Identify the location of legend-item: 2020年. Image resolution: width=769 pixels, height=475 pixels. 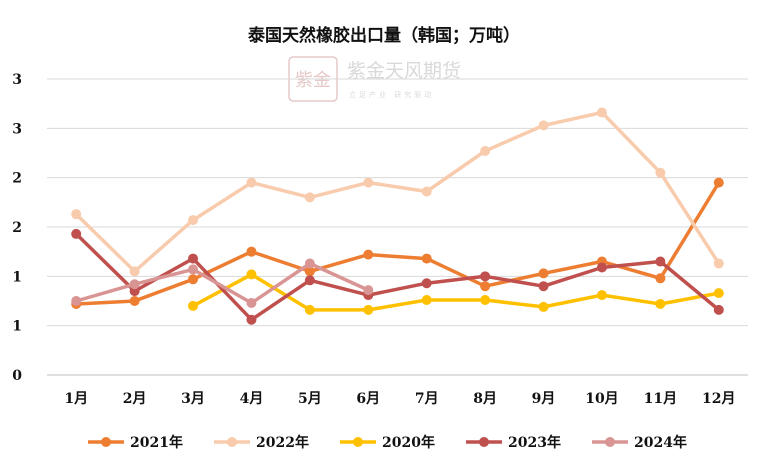
(387, 442).